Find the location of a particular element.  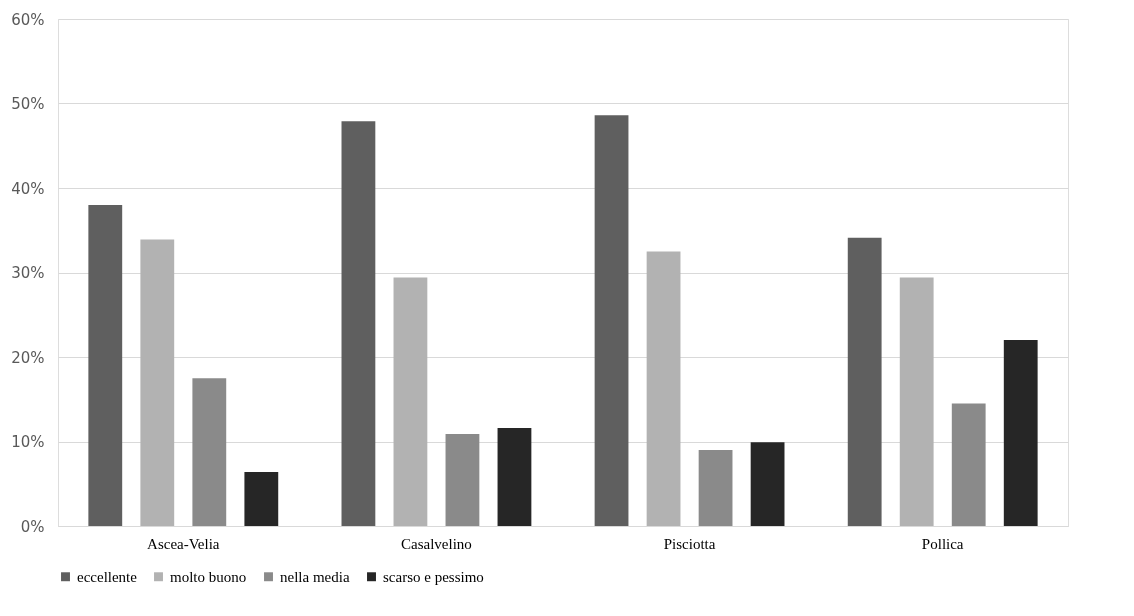

y-tick-label: 20% is located at coordinates (28, 357).